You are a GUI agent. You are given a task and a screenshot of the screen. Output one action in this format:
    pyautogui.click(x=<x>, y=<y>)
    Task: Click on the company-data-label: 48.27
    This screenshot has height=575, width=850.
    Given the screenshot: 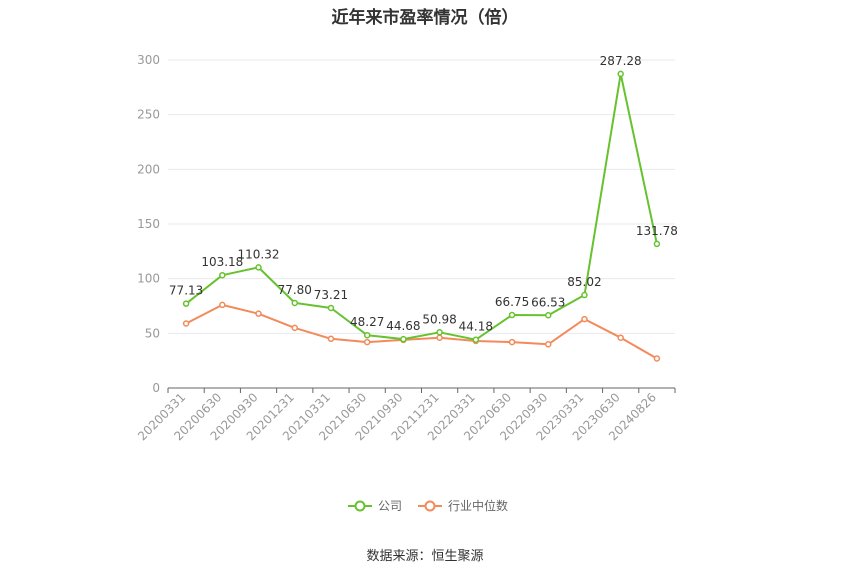 What is the action you would take?
    pyautogui.click(x=367, y=322)
    